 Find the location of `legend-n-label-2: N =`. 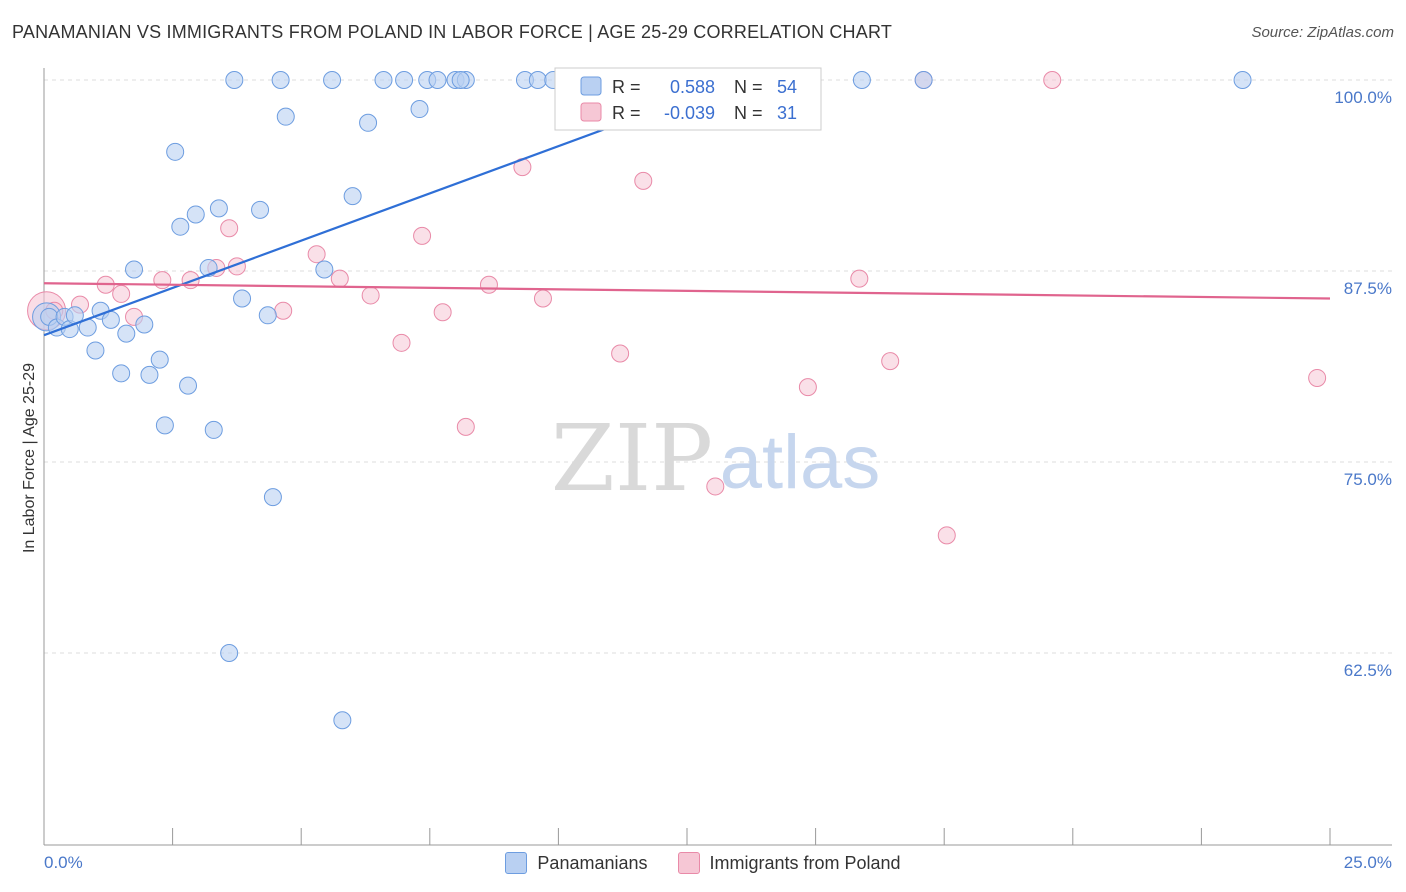

legend-n-label-2: N = is located at coordinates (748, 113).